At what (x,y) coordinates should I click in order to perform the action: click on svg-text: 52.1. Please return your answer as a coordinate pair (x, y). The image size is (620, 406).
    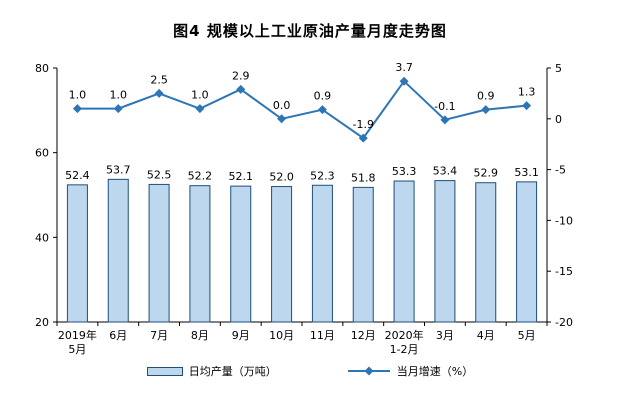
    Looking at the image, I should click on (241, 176).